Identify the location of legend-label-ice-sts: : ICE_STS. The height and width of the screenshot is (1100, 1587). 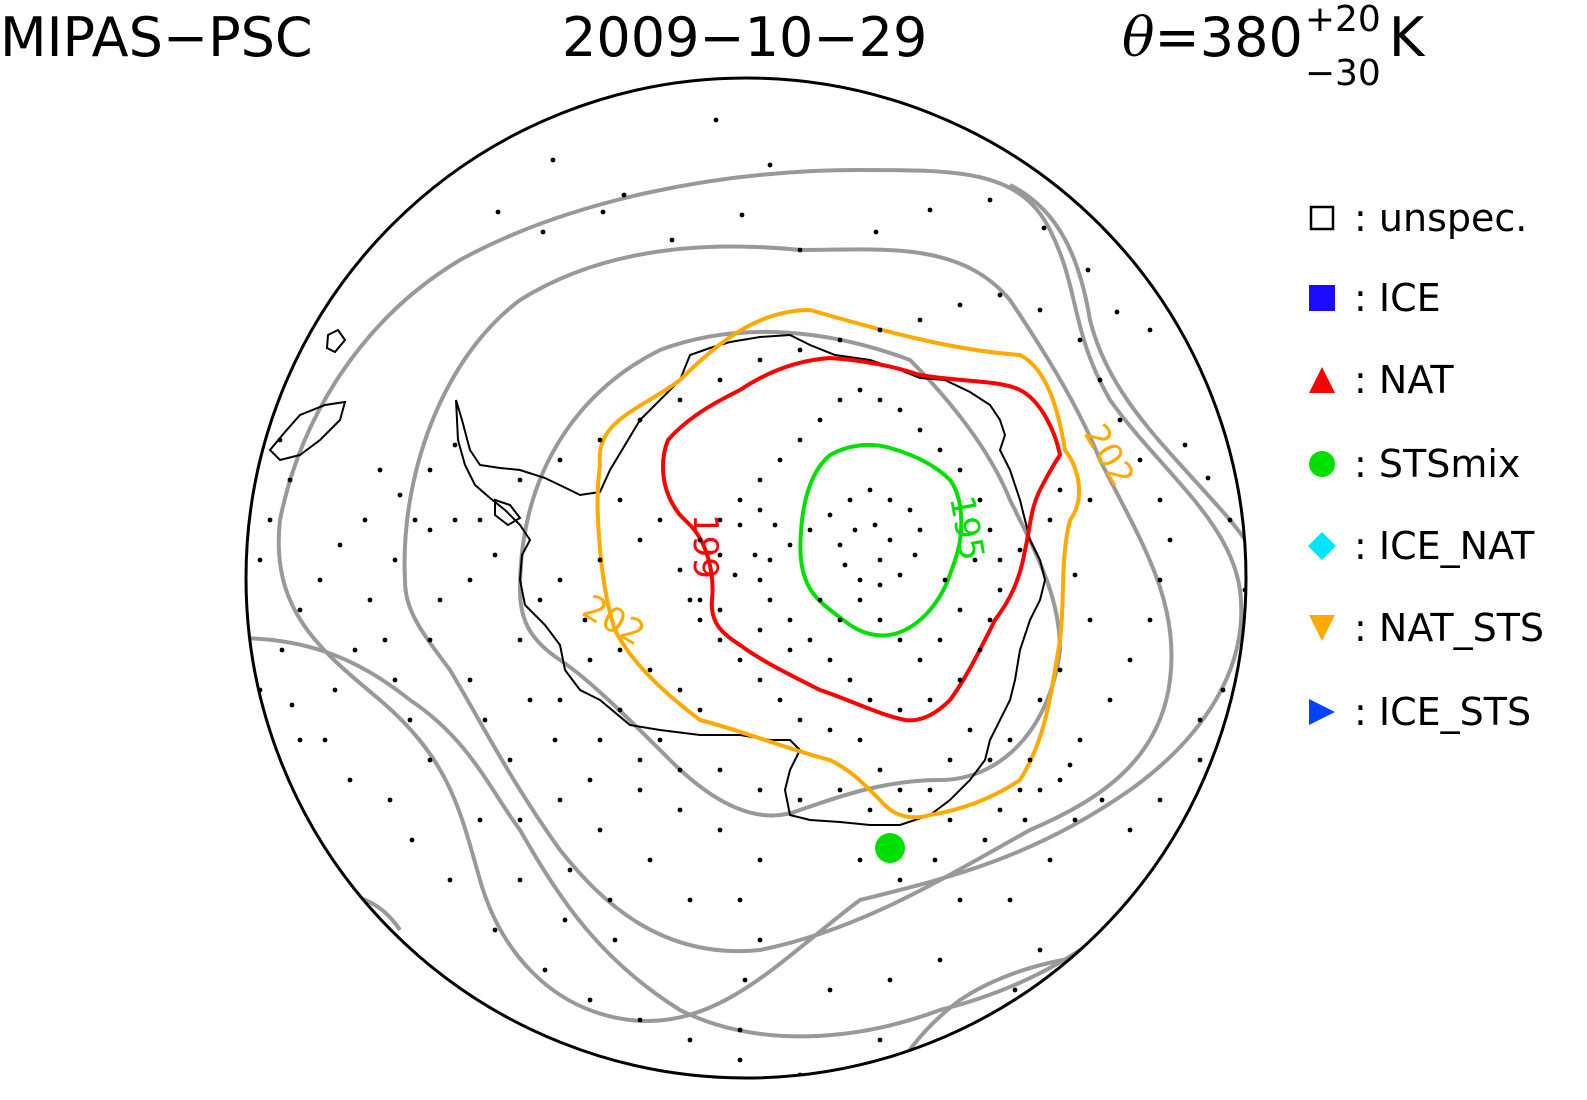
(1443, 712).